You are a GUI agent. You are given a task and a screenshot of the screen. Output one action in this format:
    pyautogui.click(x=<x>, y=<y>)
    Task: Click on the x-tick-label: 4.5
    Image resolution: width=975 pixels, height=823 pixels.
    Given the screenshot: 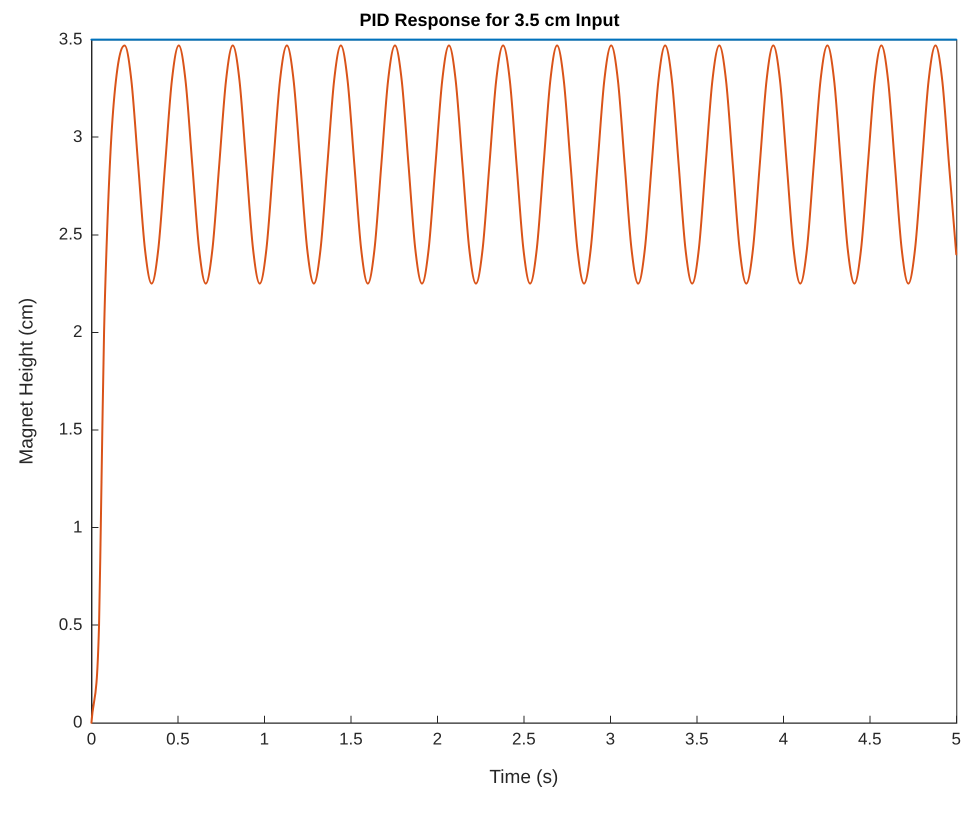 What is the action you would take?
    pyautogui.click(x=870, y=739)
    